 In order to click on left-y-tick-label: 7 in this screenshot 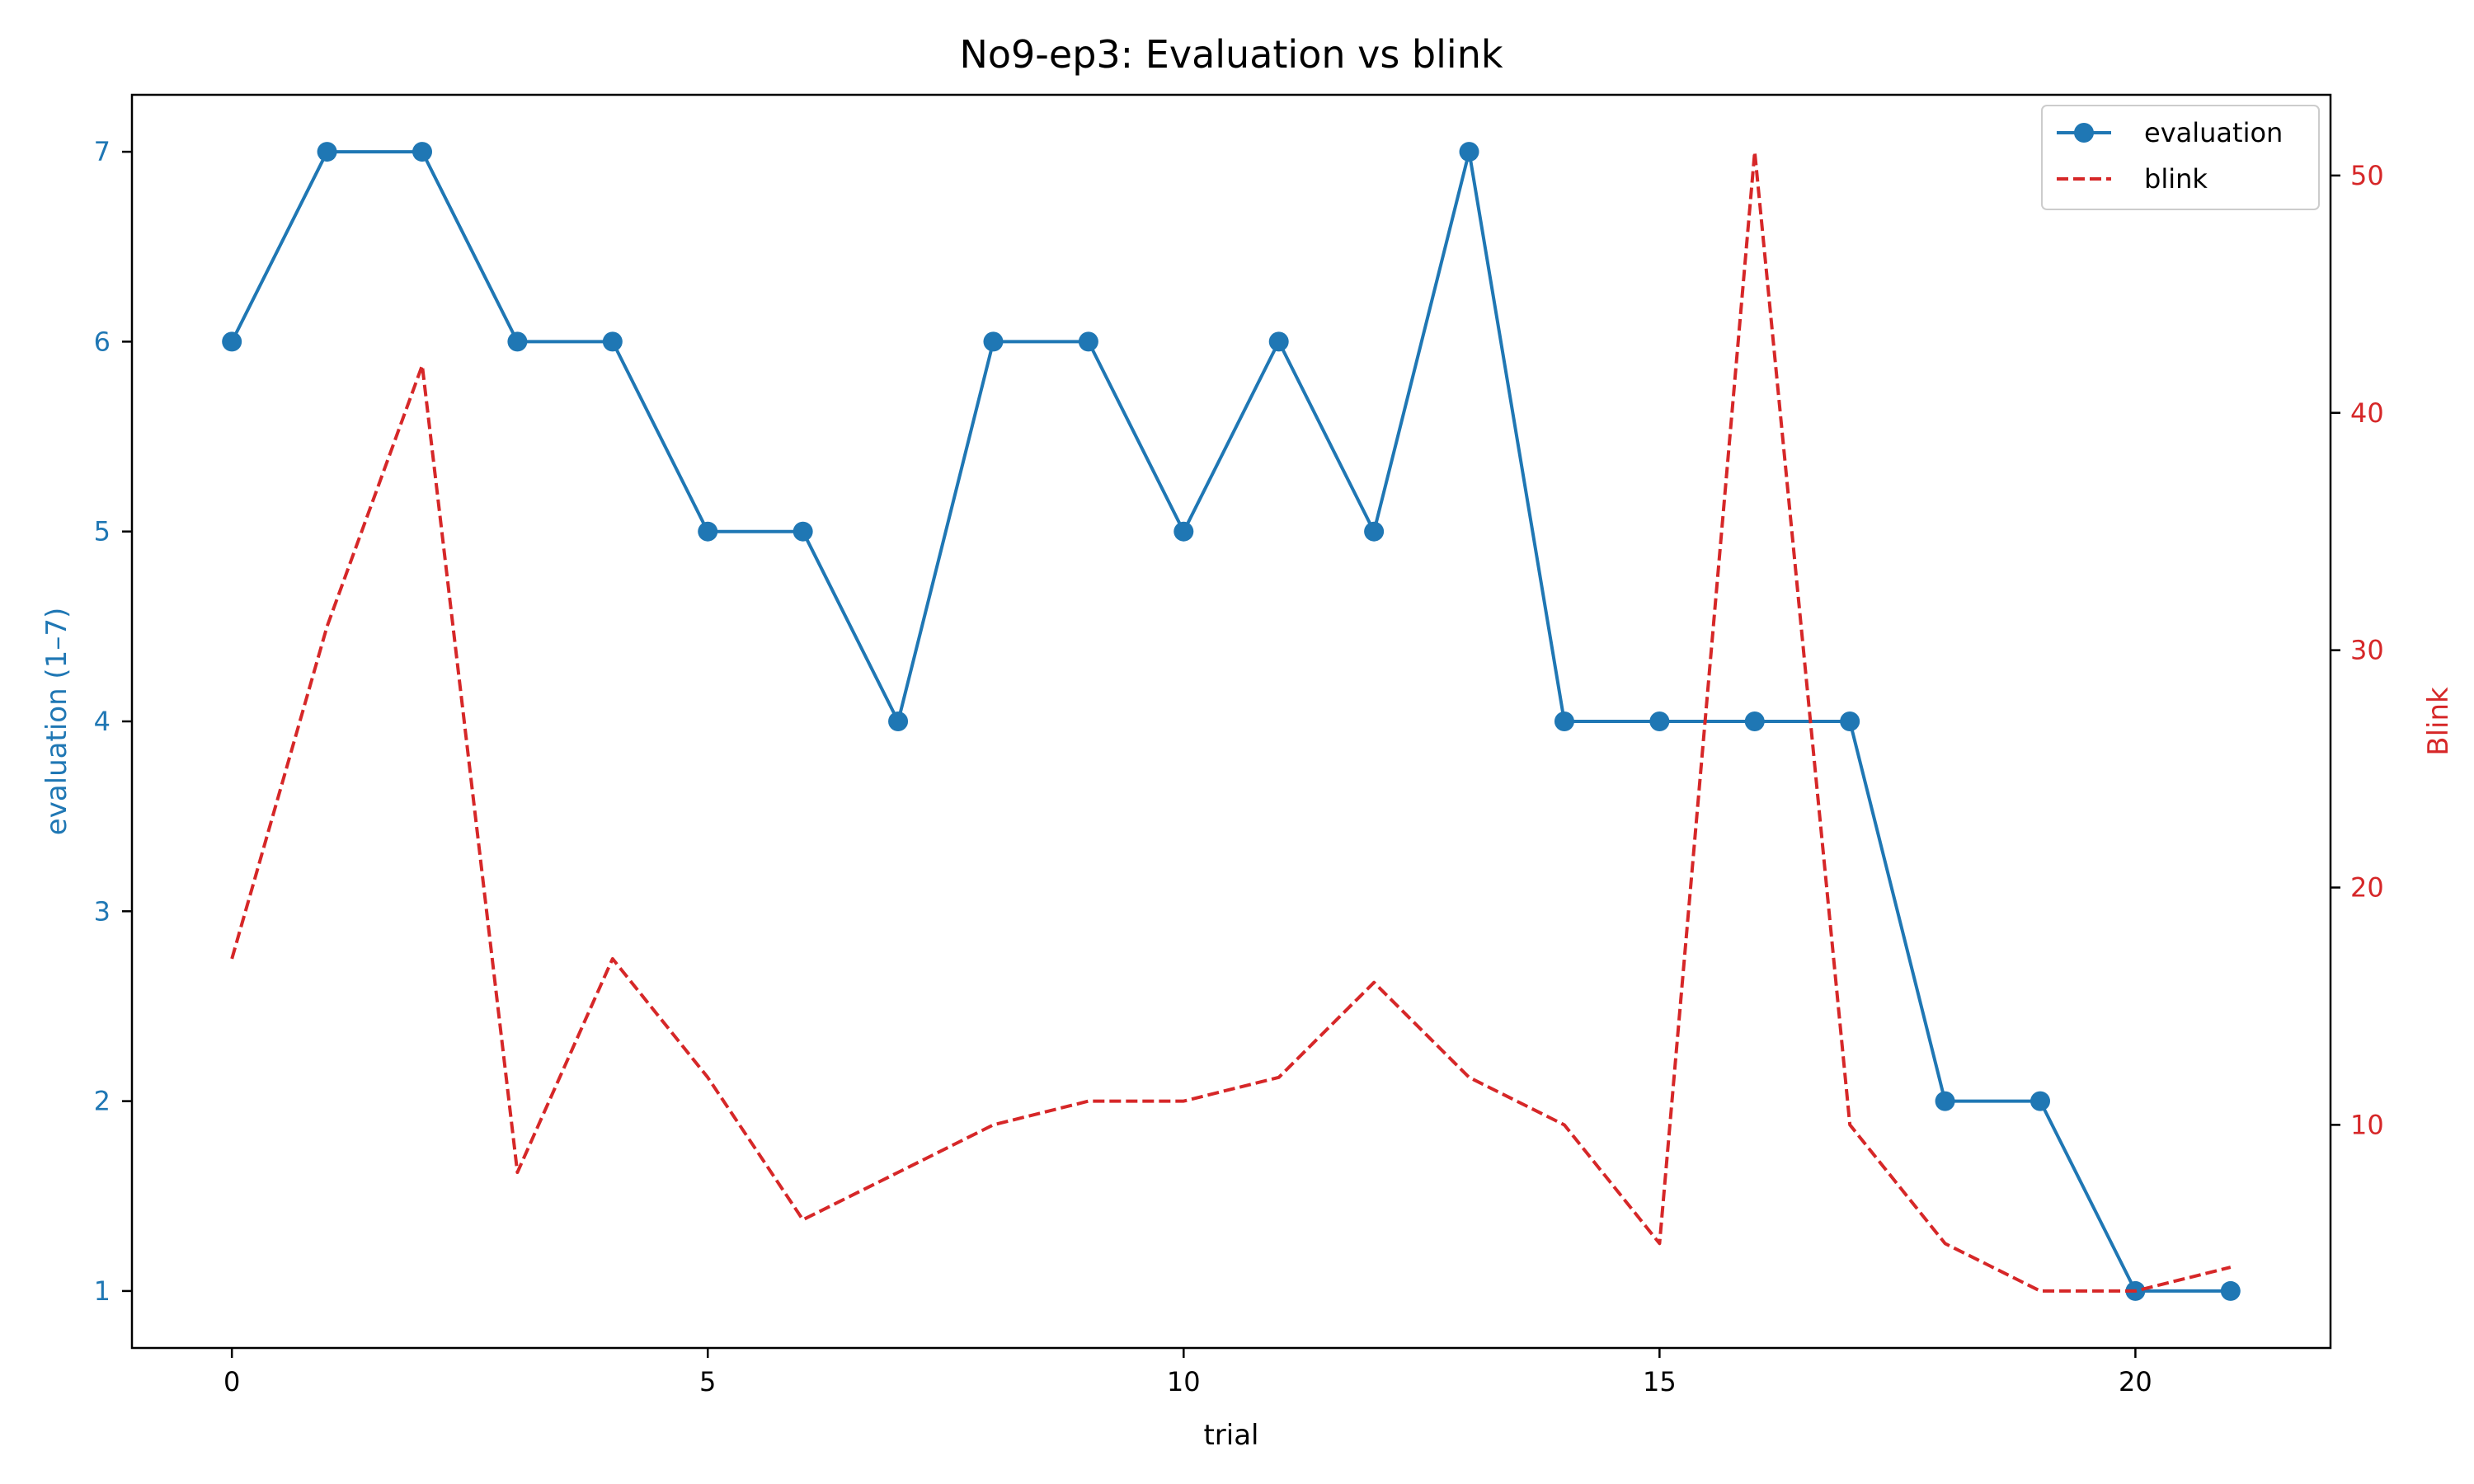, I will do `click(102, 151)`.